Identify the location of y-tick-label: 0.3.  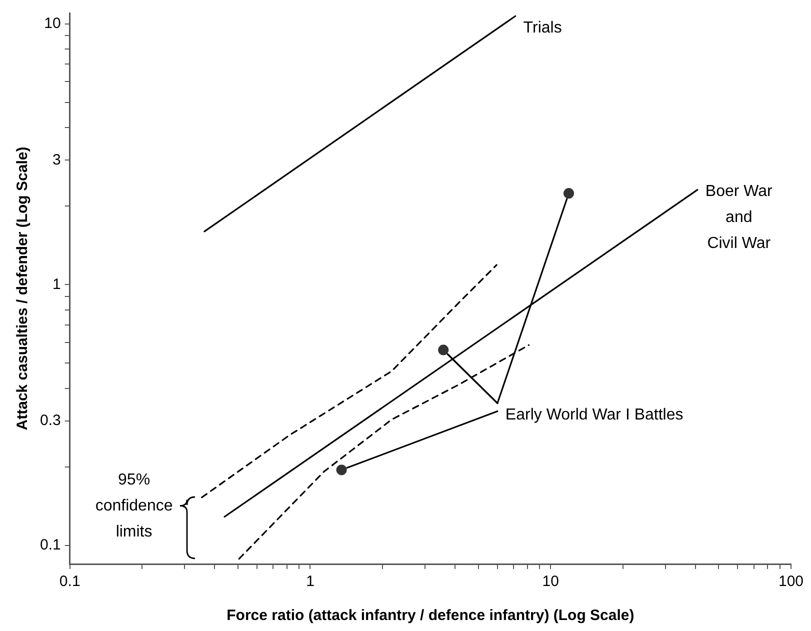
(50, 421).